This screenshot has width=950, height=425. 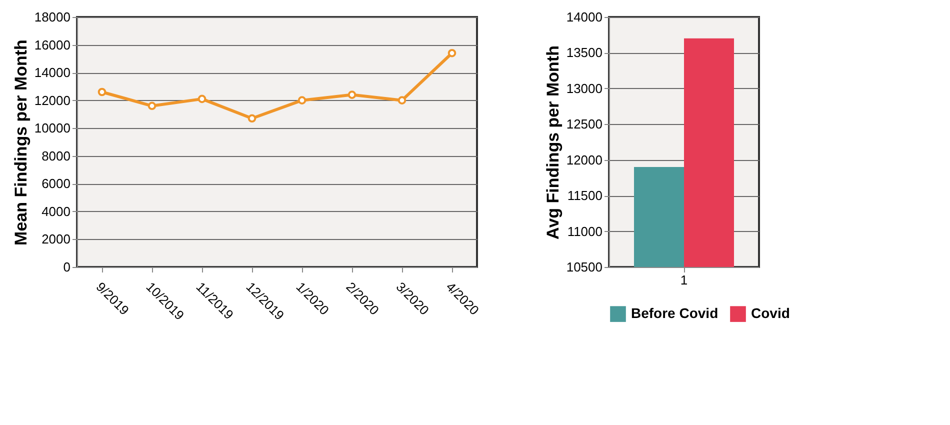 What do you see at coordinates (56, 156) in the screenshot?
I see `y-tick-label: 8000` at bounding box center [56, 156].